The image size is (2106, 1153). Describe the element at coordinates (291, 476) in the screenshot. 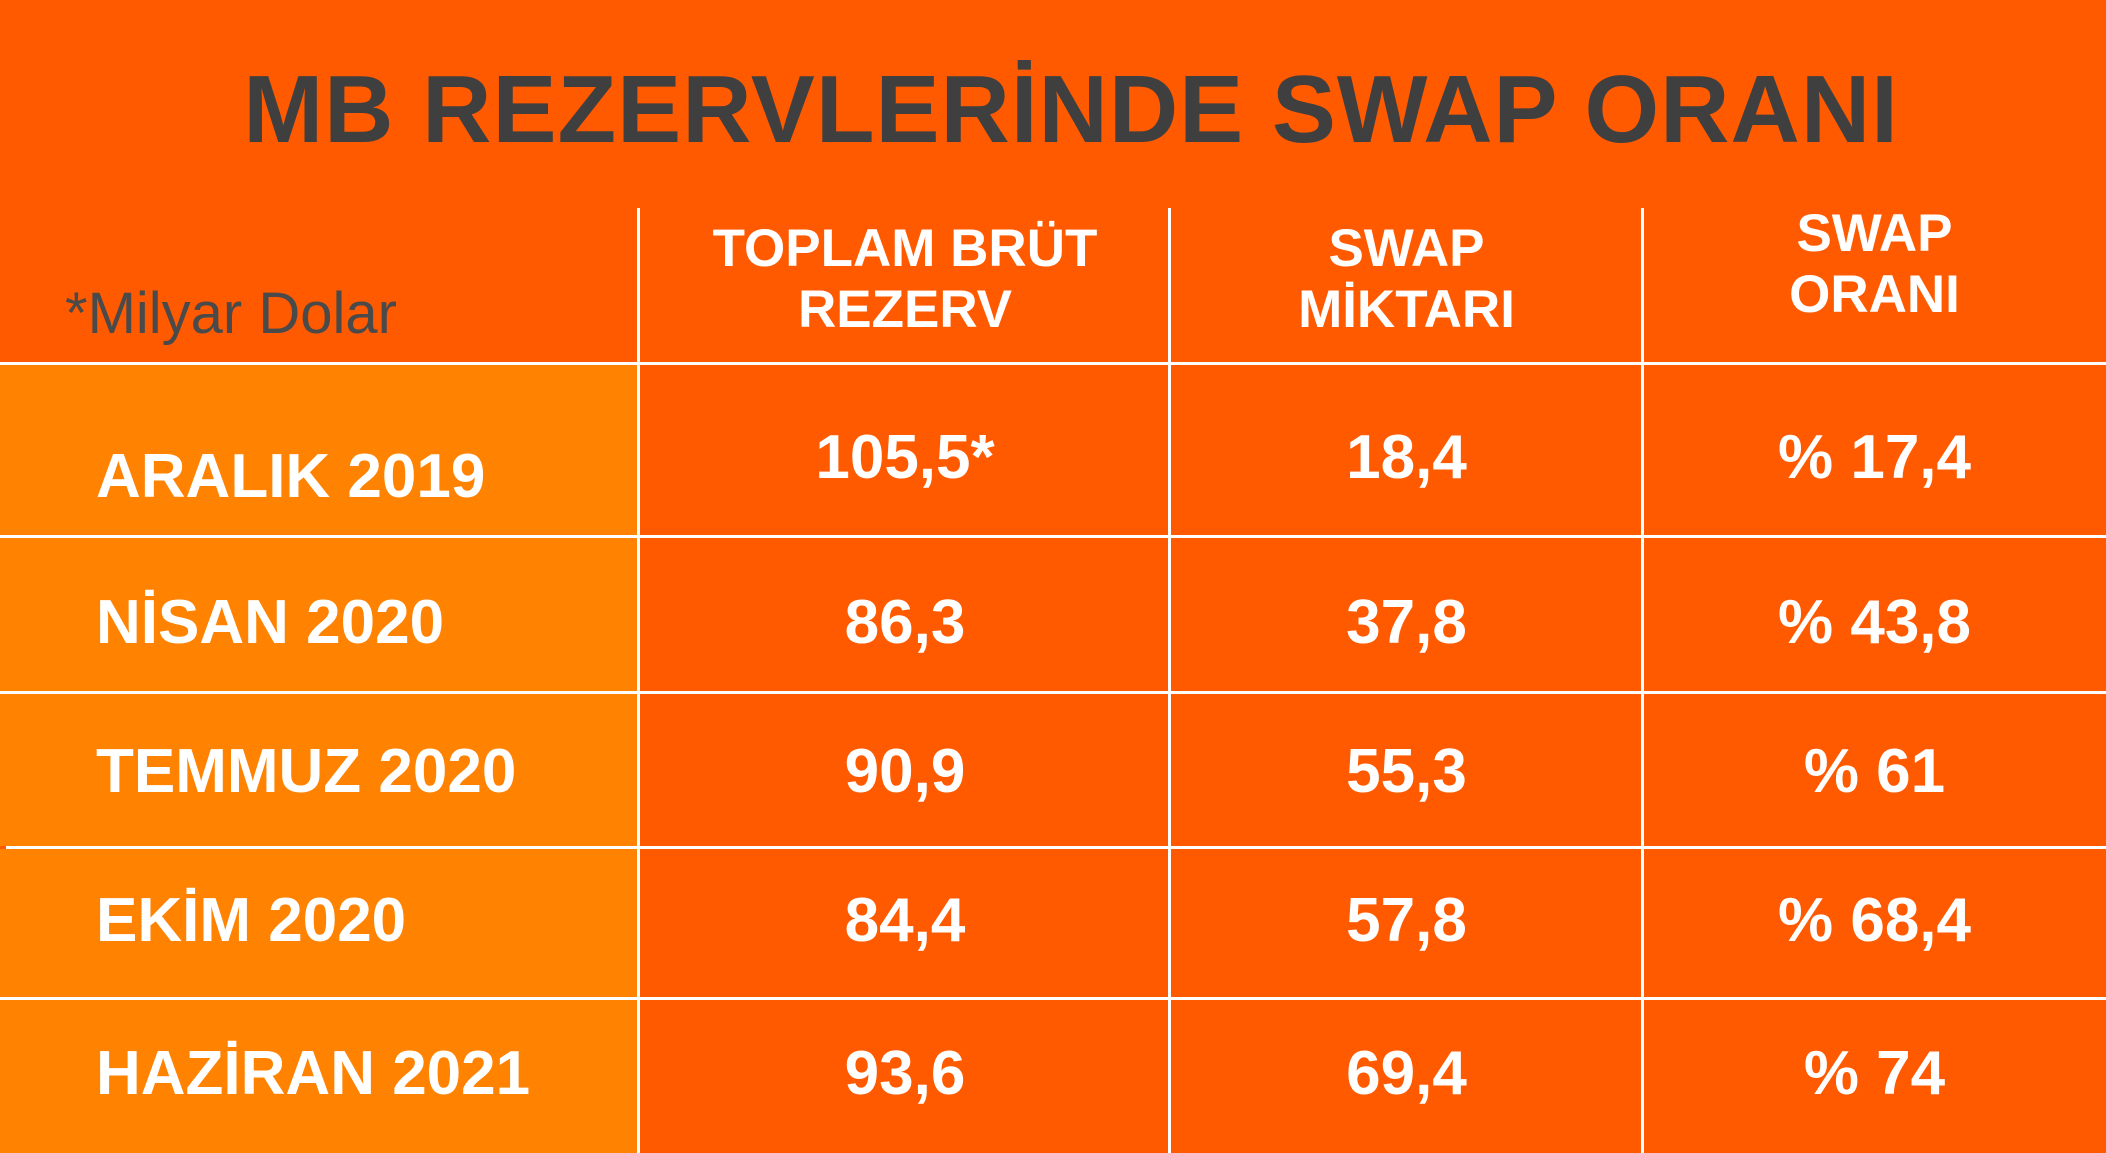

I see `row-label: ARALIK 2019` at that location.